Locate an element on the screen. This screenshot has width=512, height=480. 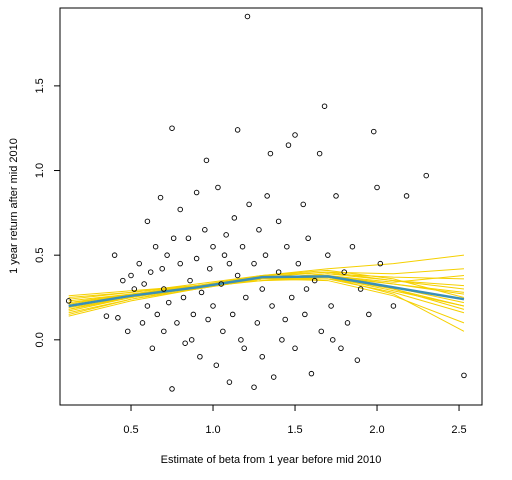
x-tick-label: 2.5 is located at coordinates (458, 430).